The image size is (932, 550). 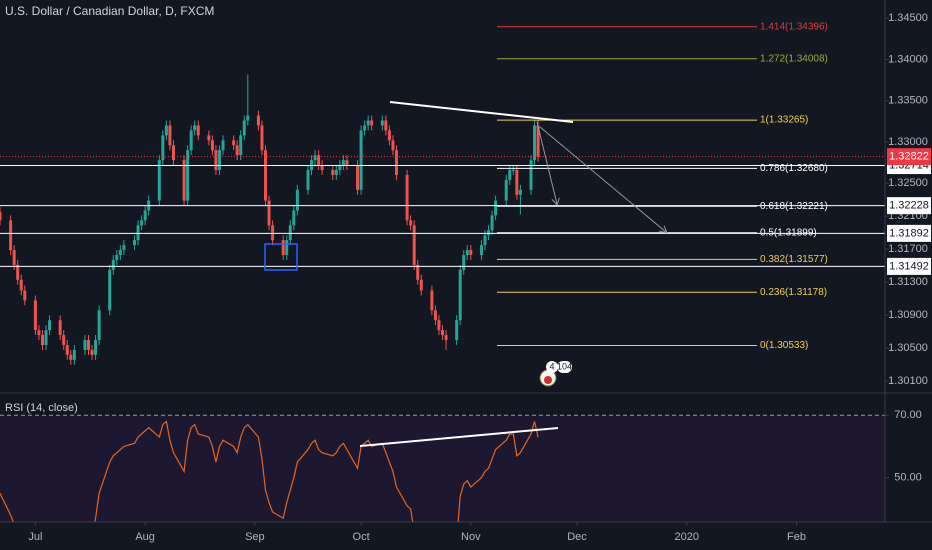 What do you see at coordinates (602, 179) in the screenshot?
I see `arrow` at bounding box center [602, 179].